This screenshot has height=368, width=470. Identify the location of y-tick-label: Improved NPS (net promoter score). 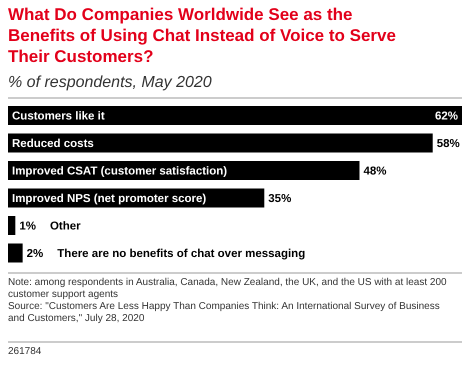
(109, 199).